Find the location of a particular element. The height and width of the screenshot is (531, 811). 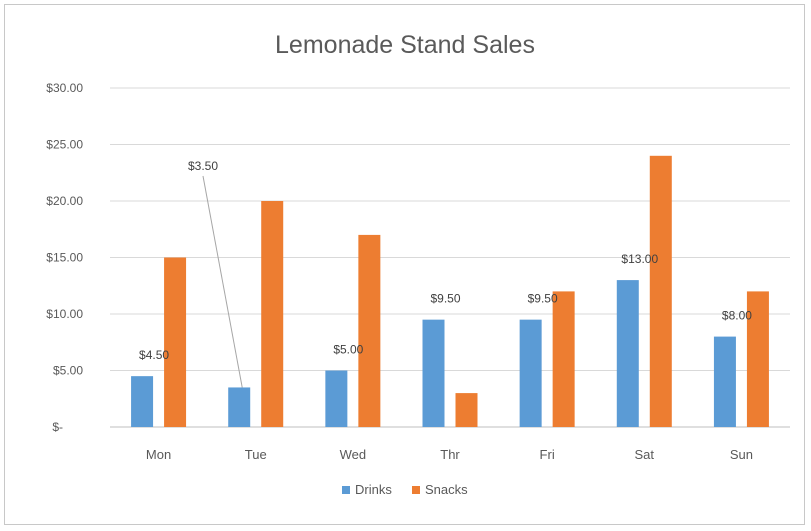

data-label: $13.00 is located at coordinates (639, 259).